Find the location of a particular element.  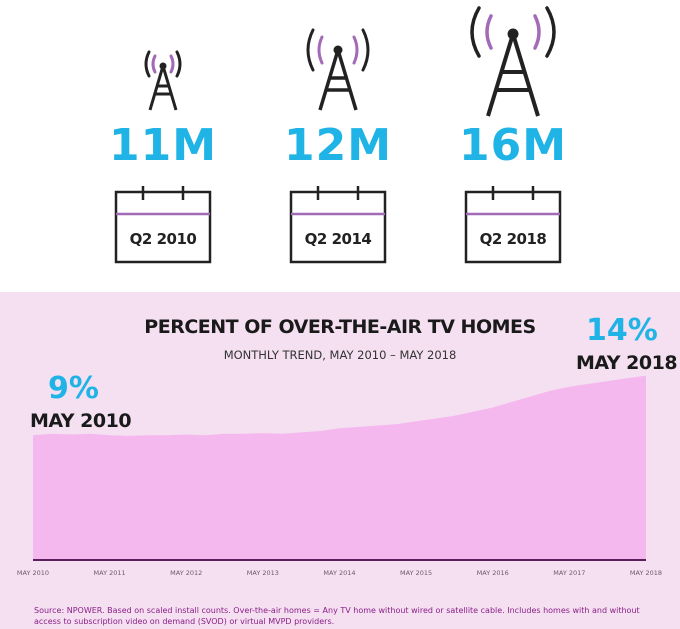

x-tick-label: MAY 2018 is located at coordinates (646, 573).